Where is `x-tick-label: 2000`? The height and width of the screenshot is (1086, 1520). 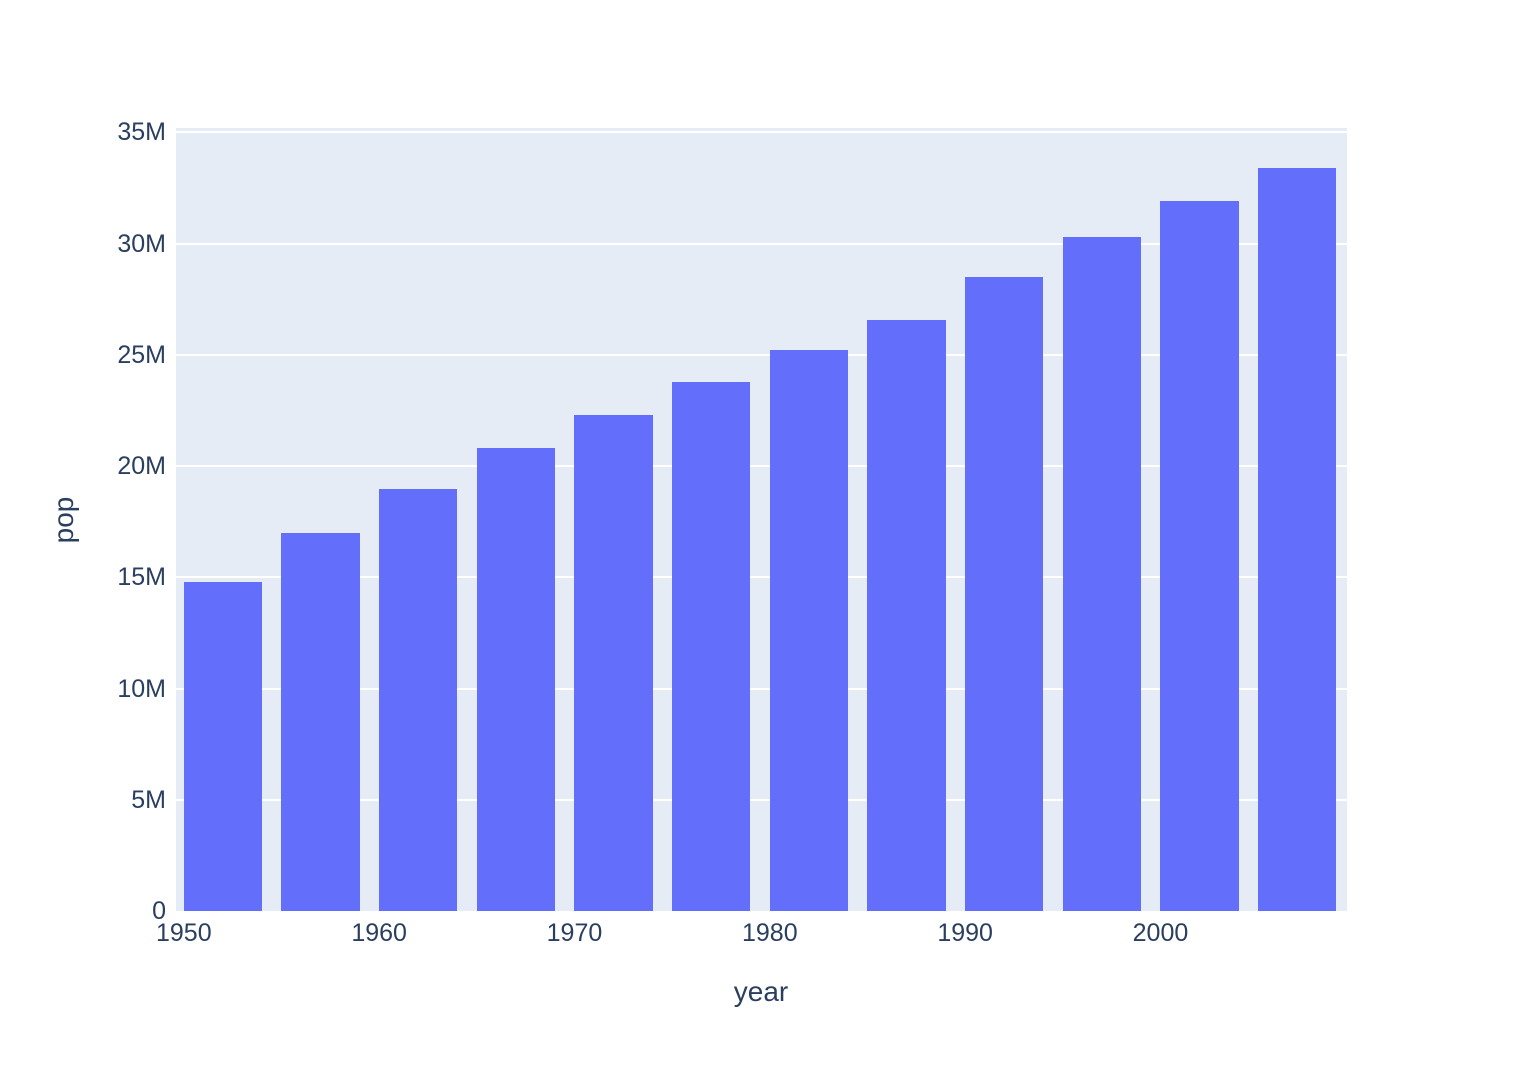
x-tick-label: 2000 is located at coordinates (1160, 933).